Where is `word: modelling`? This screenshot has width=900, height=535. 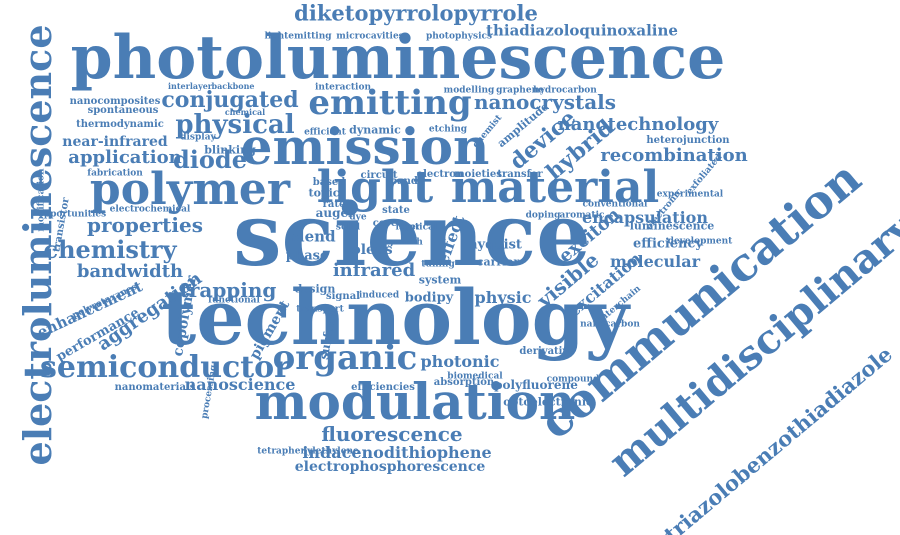
word: modelling is located at coordinates (469, 90).